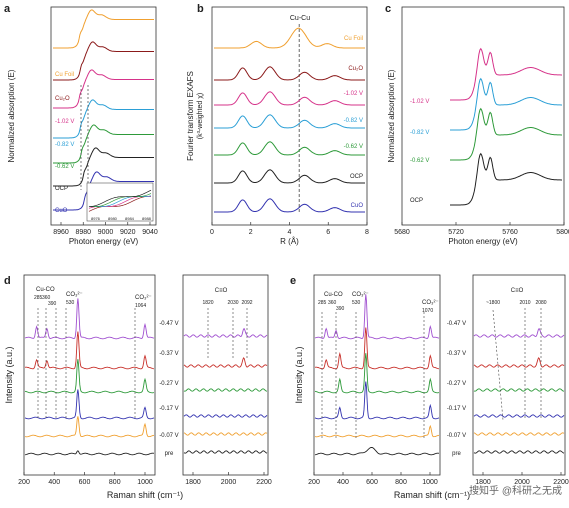 The height and width of the screenshot is (508, 569). I want to click on panel-d-right-tick-label: 2200, so click(264, 482).